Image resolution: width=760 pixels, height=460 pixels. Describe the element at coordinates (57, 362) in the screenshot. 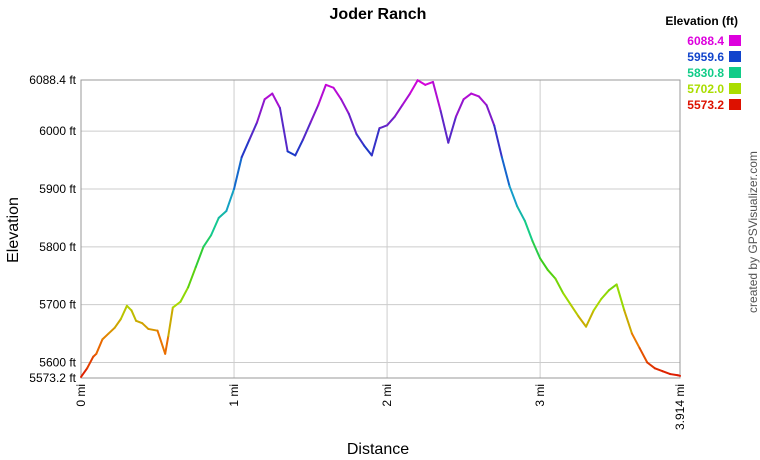

I see `y-tick-label: 5600 ft` at that location.